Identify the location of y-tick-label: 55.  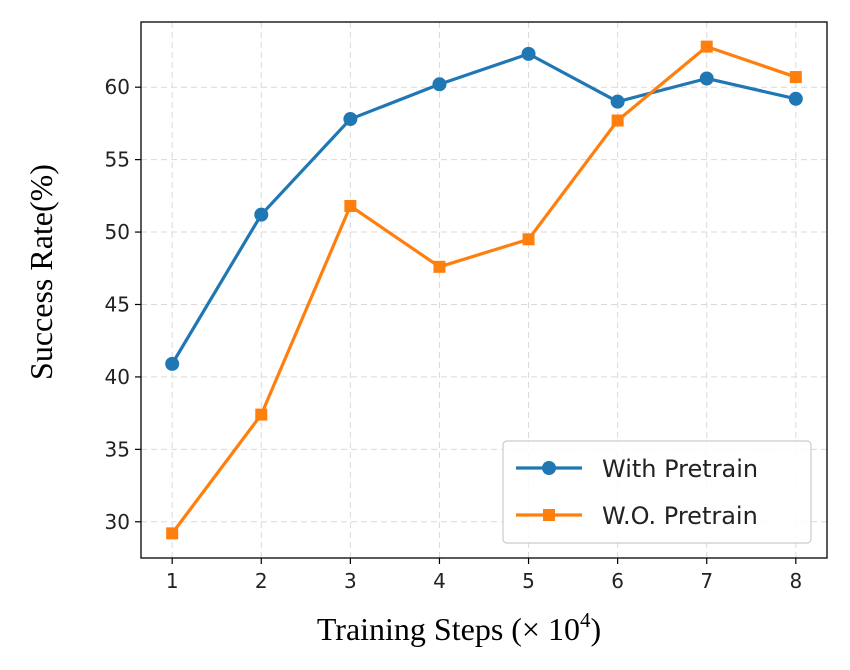
(117, 160).